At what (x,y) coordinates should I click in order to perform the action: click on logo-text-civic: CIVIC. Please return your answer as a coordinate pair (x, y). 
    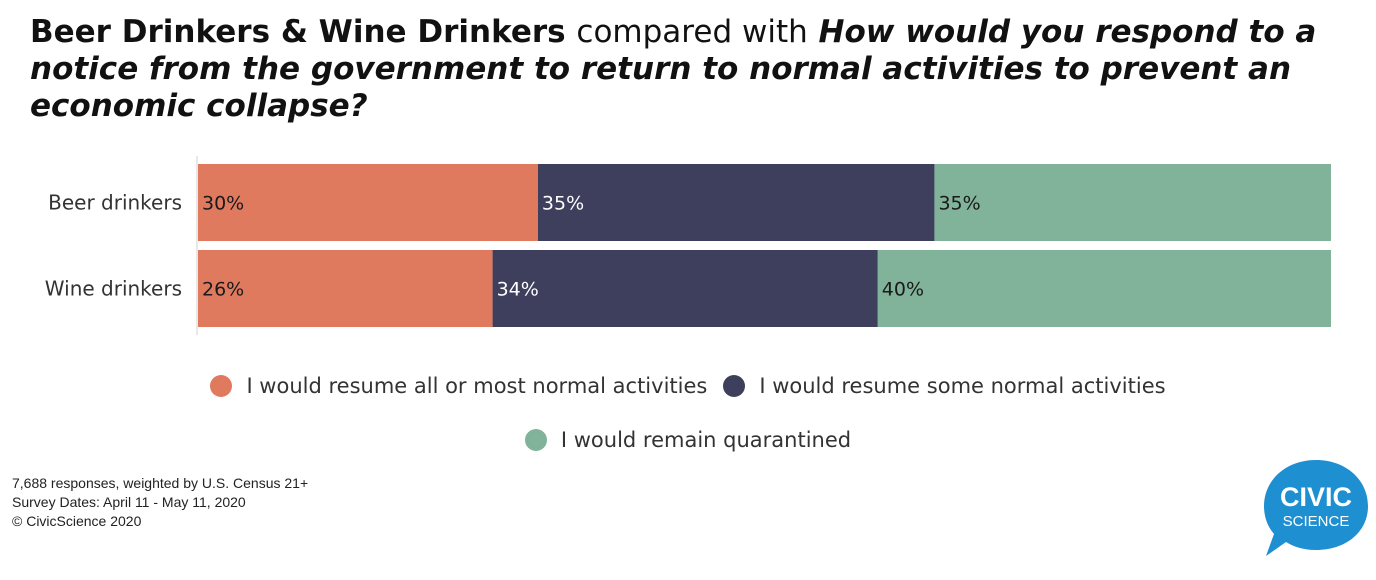
    Looking at the image, I should click on (1316, 497).